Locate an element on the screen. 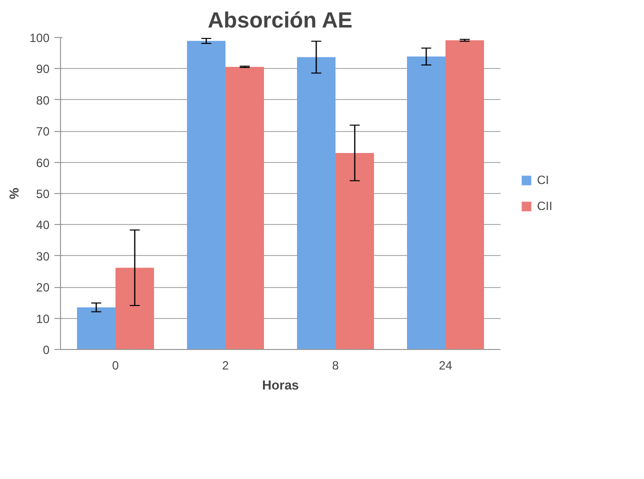 The height and width of the screenshot is (479, 644). x-tick-label: 24 is located at coordinates (445, 365).